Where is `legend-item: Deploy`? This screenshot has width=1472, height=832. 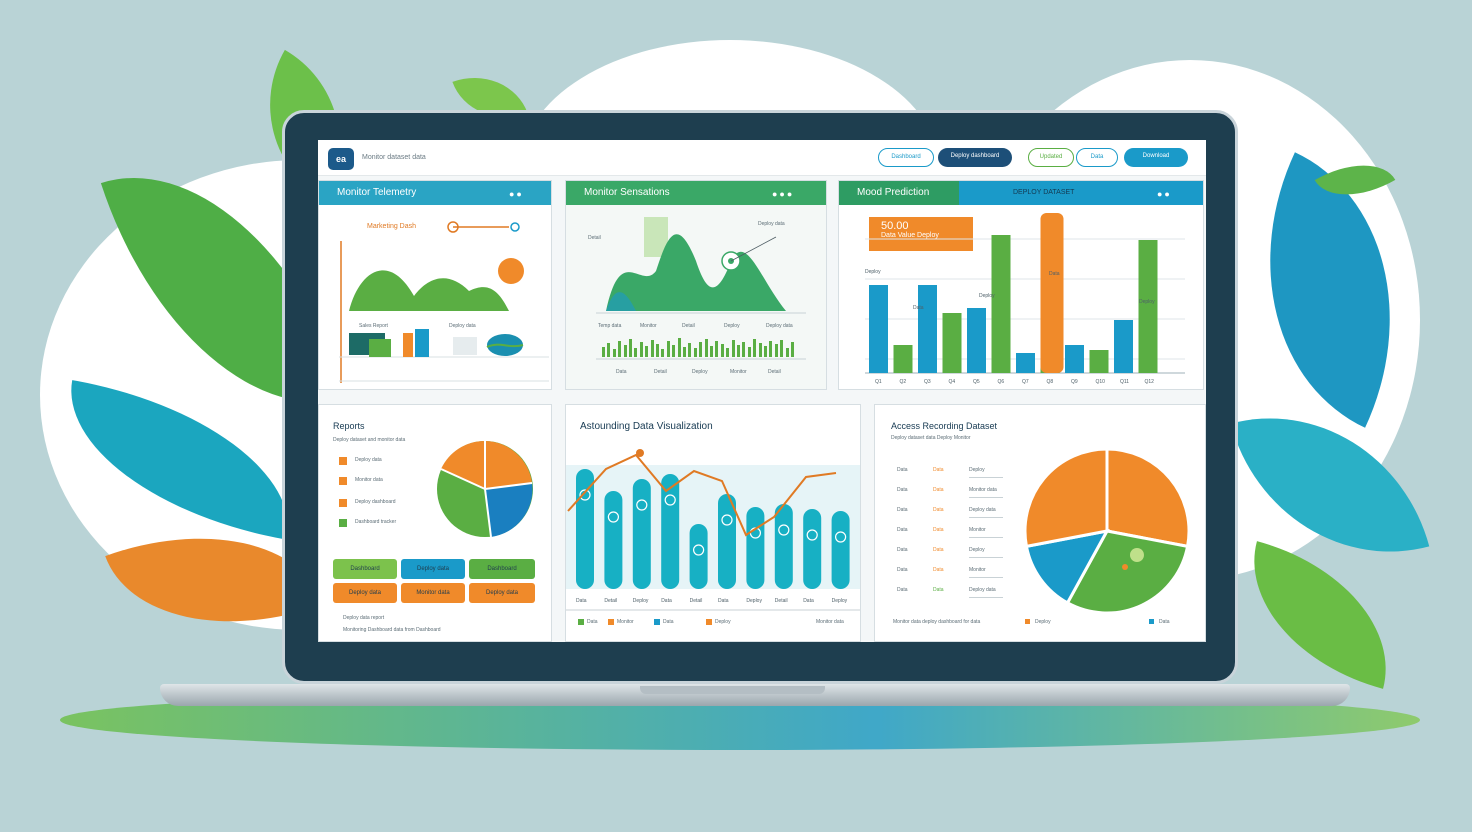
legend-item: Deploy is located at coordinates (723, 622).